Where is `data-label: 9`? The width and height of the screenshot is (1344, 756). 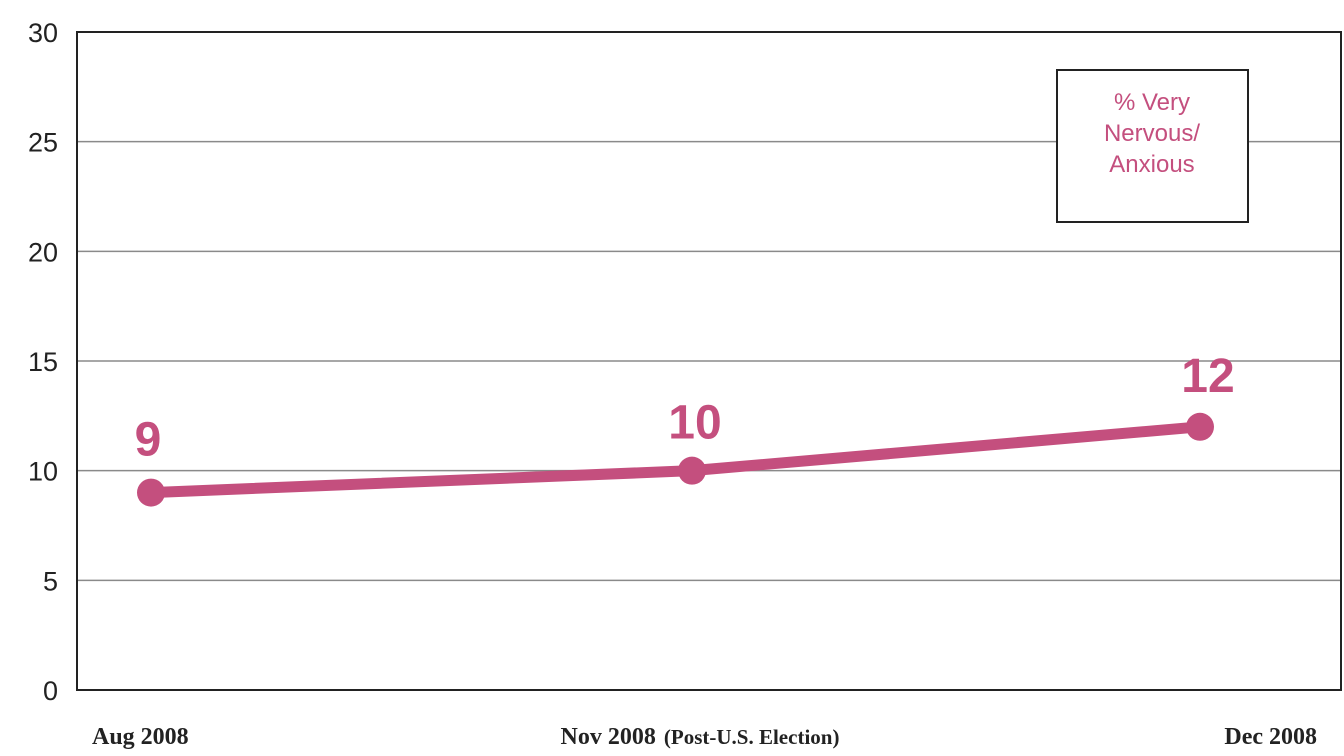 data-label: 9 is located at coordinates (148, 440).